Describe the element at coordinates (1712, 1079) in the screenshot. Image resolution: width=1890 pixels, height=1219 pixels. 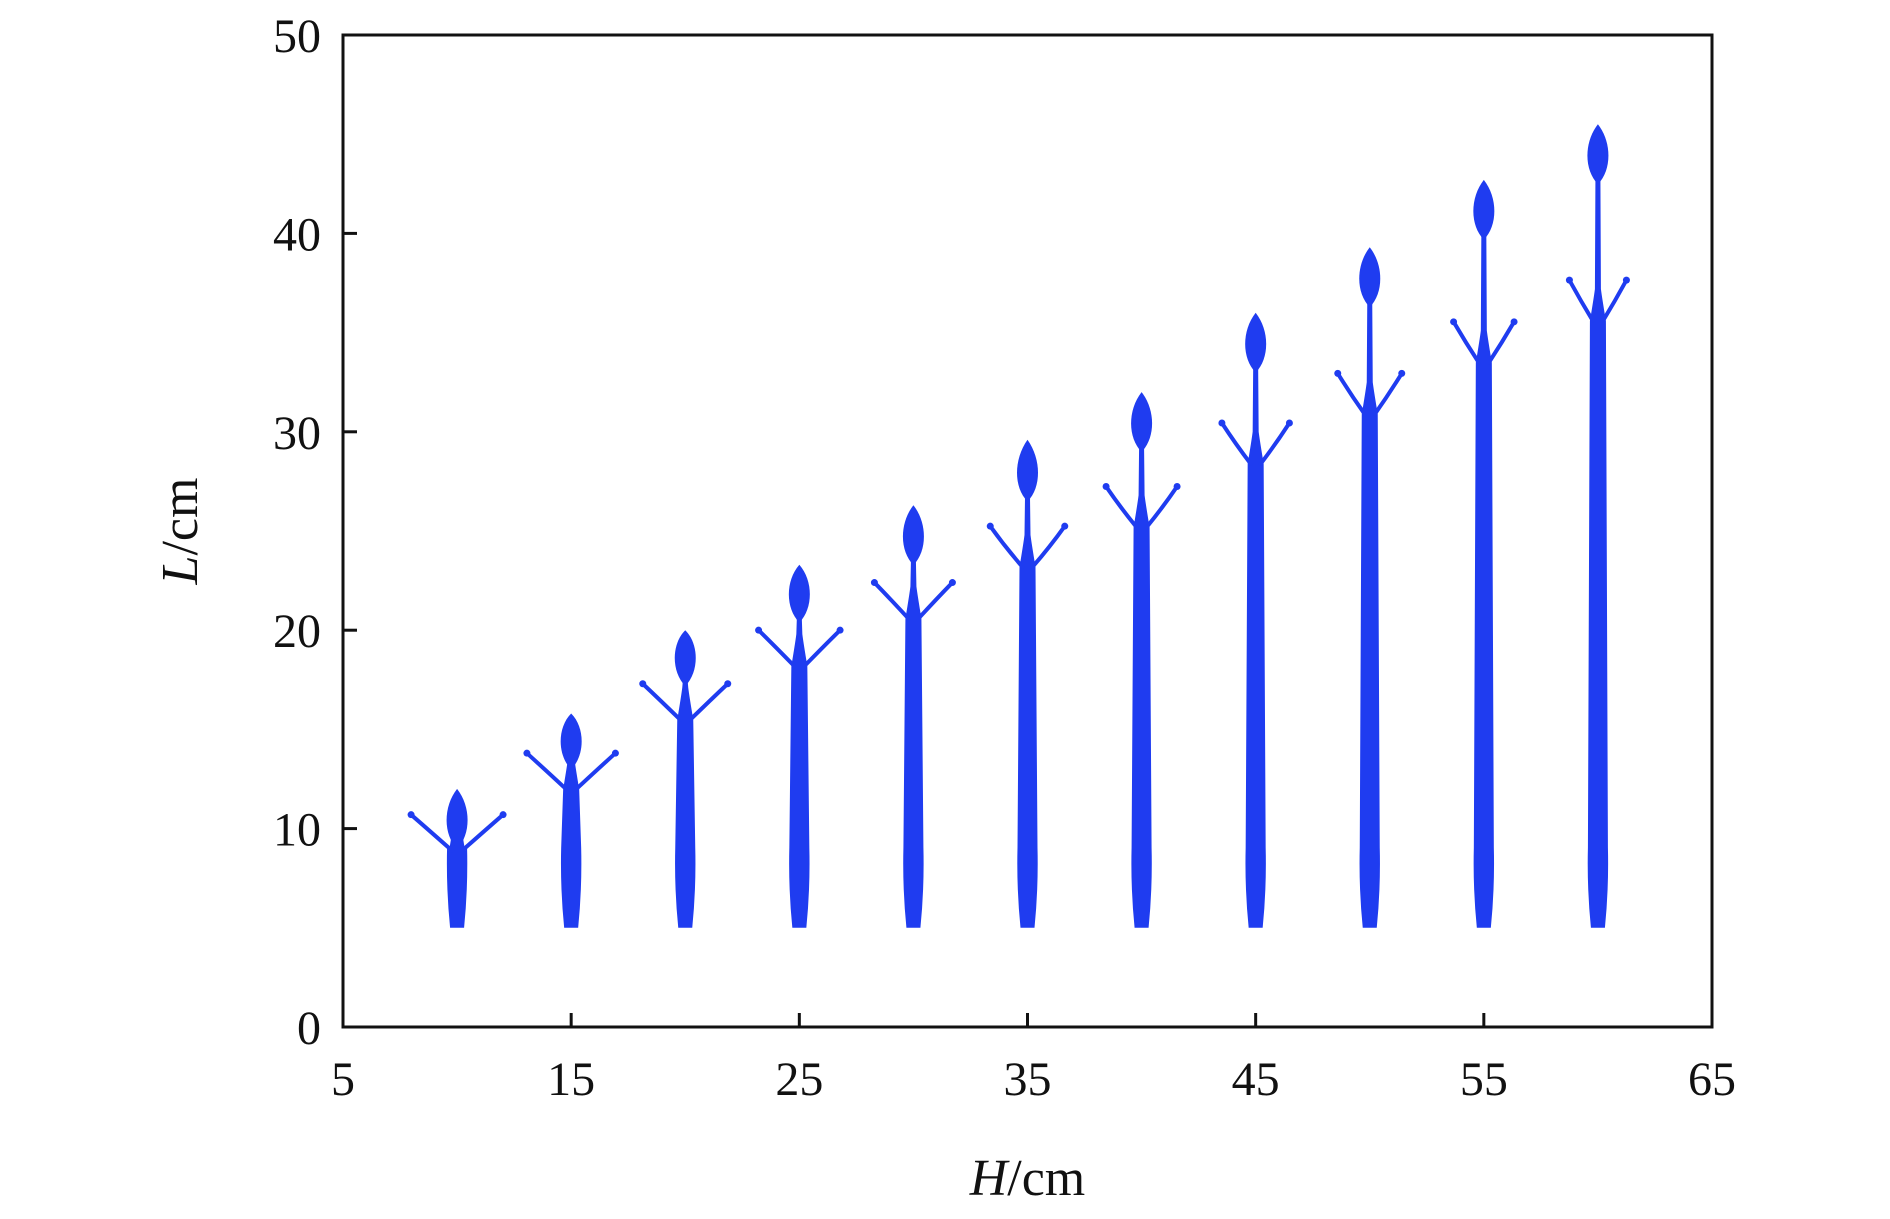
I see `x-tick-label: 65` at that location.